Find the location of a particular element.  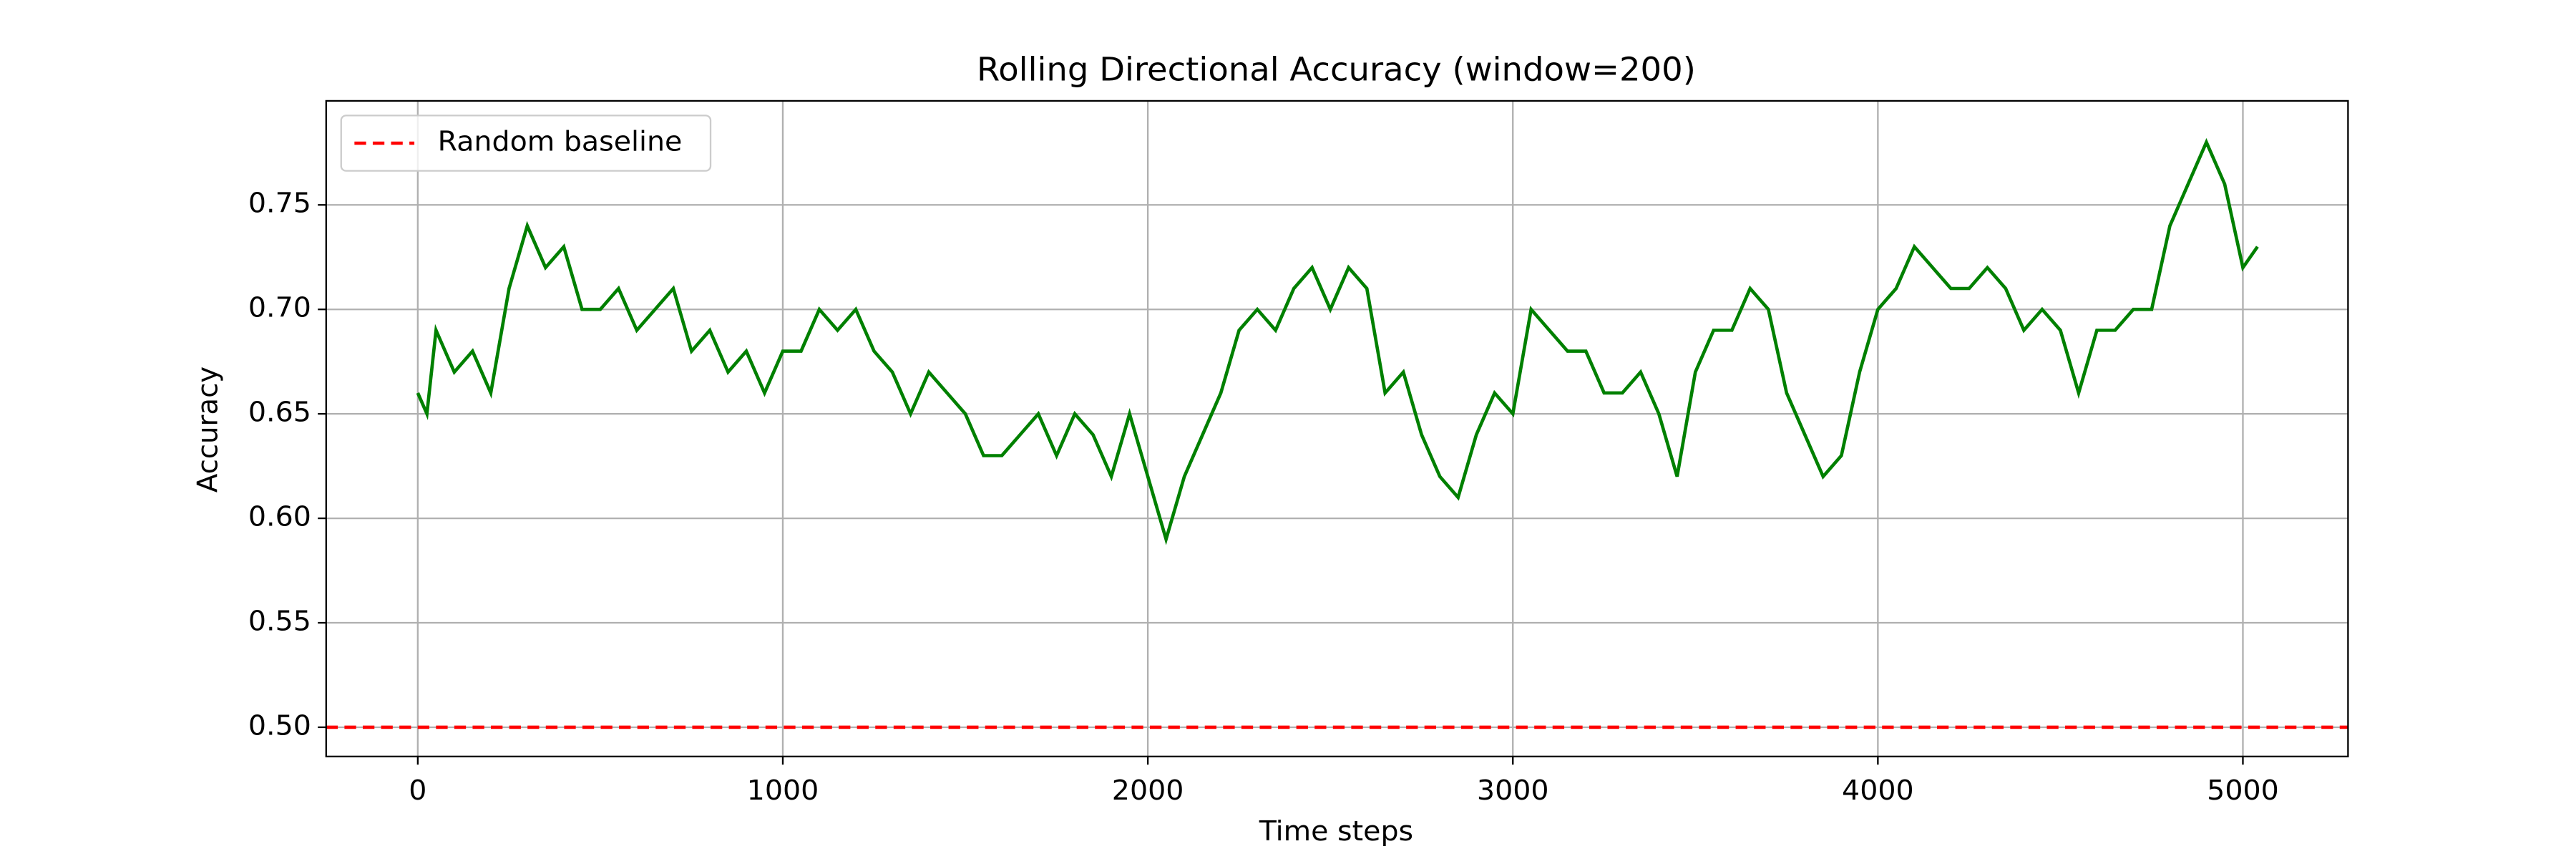

y-tick-label: 0.60 is located at coordinates (279, 517).